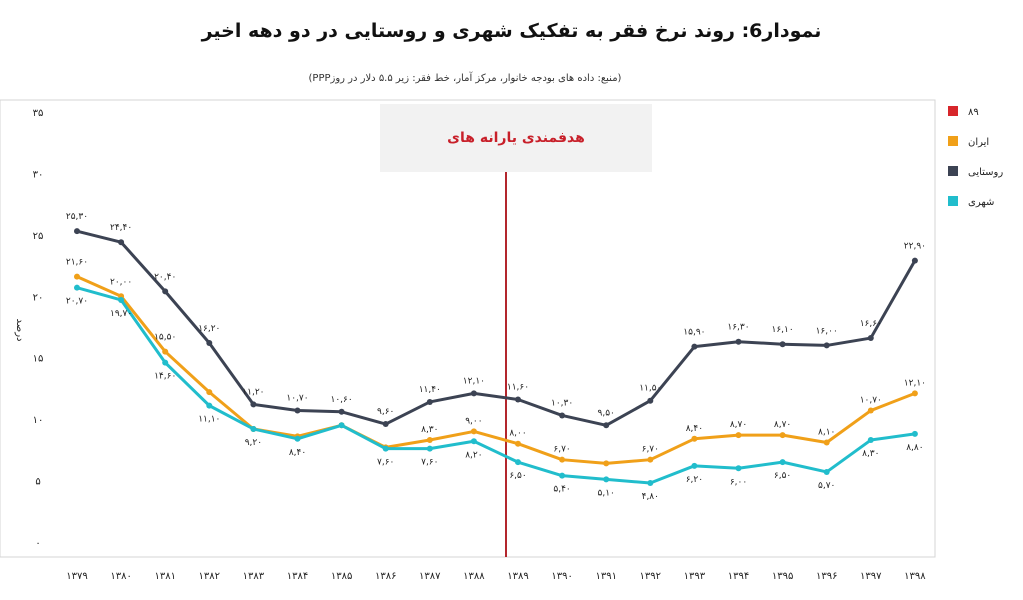 Image resolution: width=1023 pixels, height=600 pixels. What do you see at coordinates (694, 333) in the screenshot?
I see `data-label: ۱۵,۹۰` at bounding box center [694, 333].